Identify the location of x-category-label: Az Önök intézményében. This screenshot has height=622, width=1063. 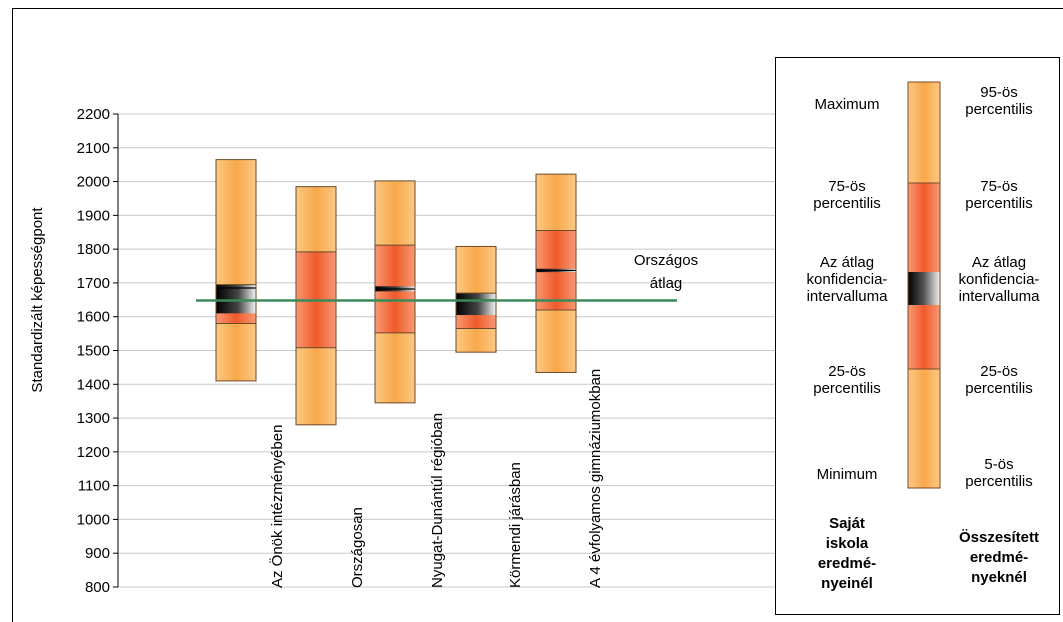
(277, 506).